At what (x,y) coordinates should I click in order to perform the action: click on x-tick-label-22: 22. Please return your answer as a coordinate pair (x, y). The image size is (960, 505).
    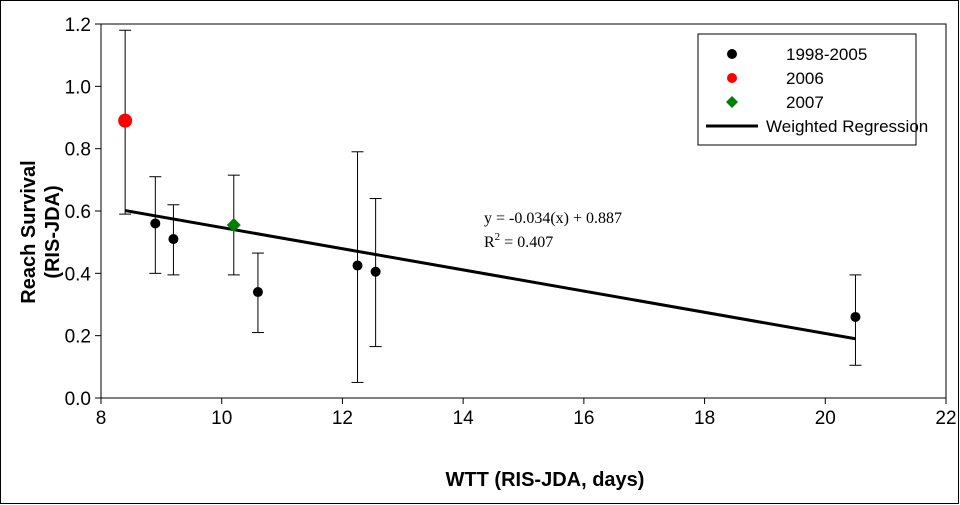
    Looking at the image, I should click on (945, 418).